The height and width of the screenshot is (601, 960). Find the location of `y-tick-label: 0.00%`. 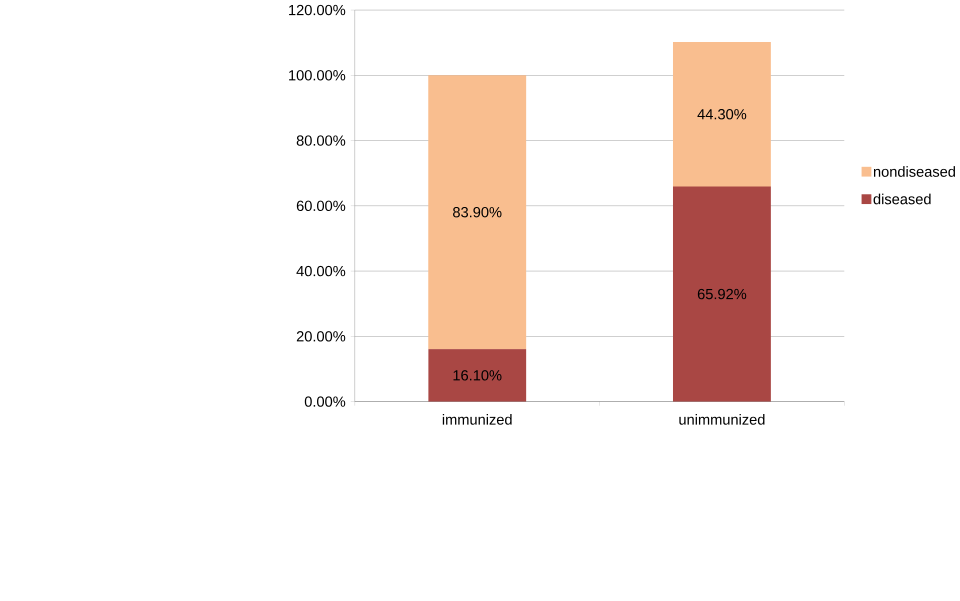

y-tick-label: 0.00% is located at coordinates (325, 401).